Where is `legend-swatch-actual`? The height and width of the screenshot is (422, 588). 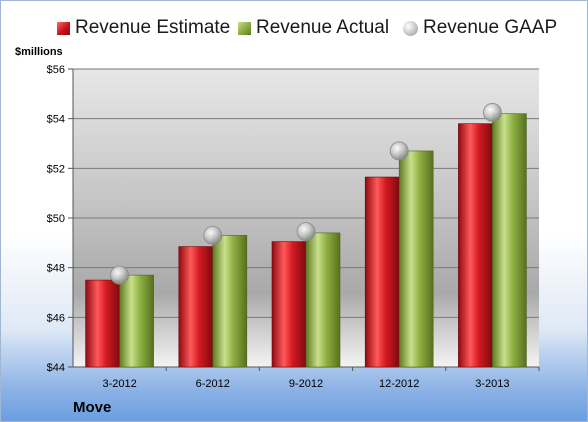 legend-swatch-actual is located at coordinates (244, 28).